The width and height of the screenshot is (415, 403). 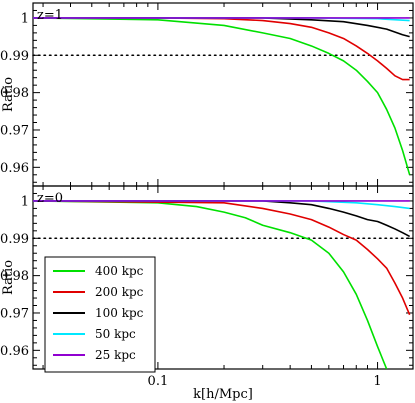 I want to click on series-line-200-kpc, so click(x=221, y=49).